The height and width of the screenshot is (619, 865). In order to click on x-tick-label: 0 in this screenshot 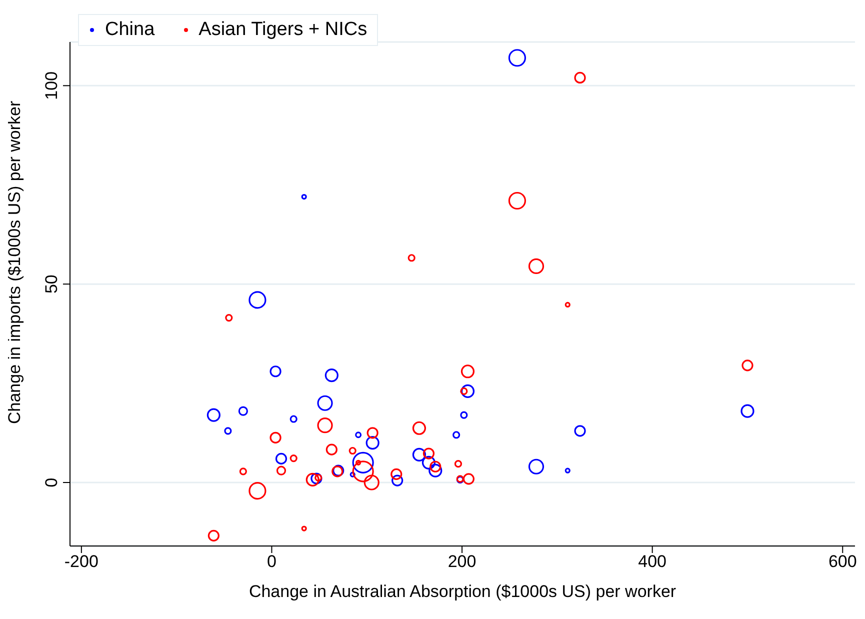, I will do `click(271, 562)`.